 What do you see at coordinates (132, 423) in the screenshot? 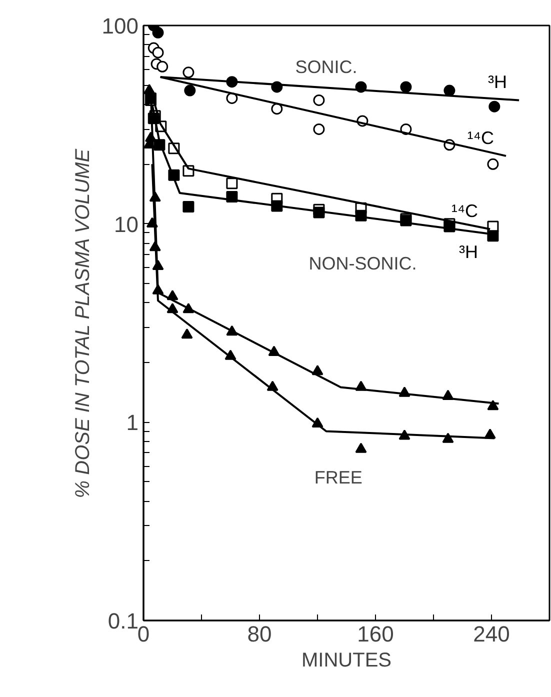
I see `y-tick-label: 1` at bounding box center [132, 423].